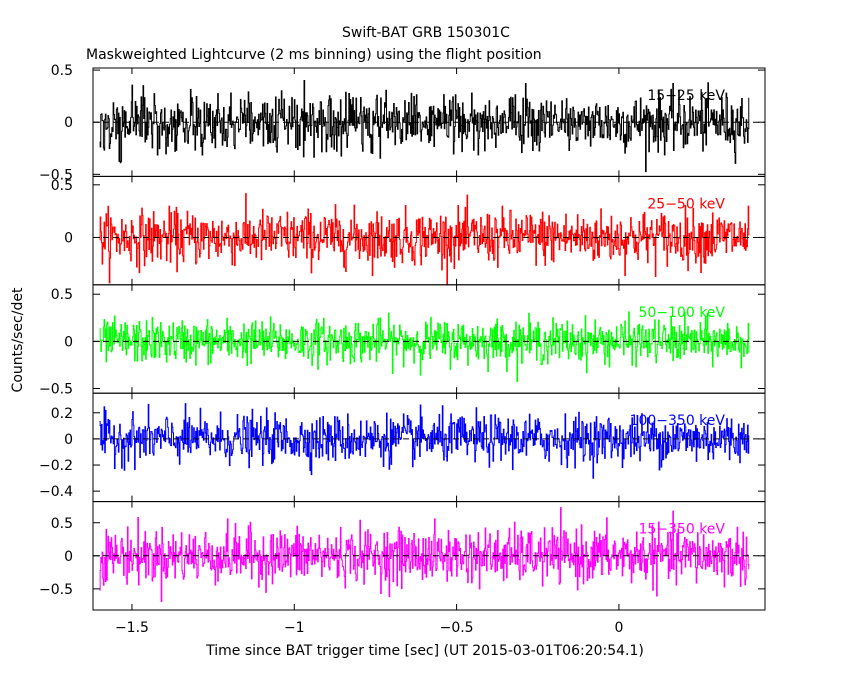 The image size is (850, 680). I want to click on panel-1: 0 0.5 25−50 keV, so click(408, 230).